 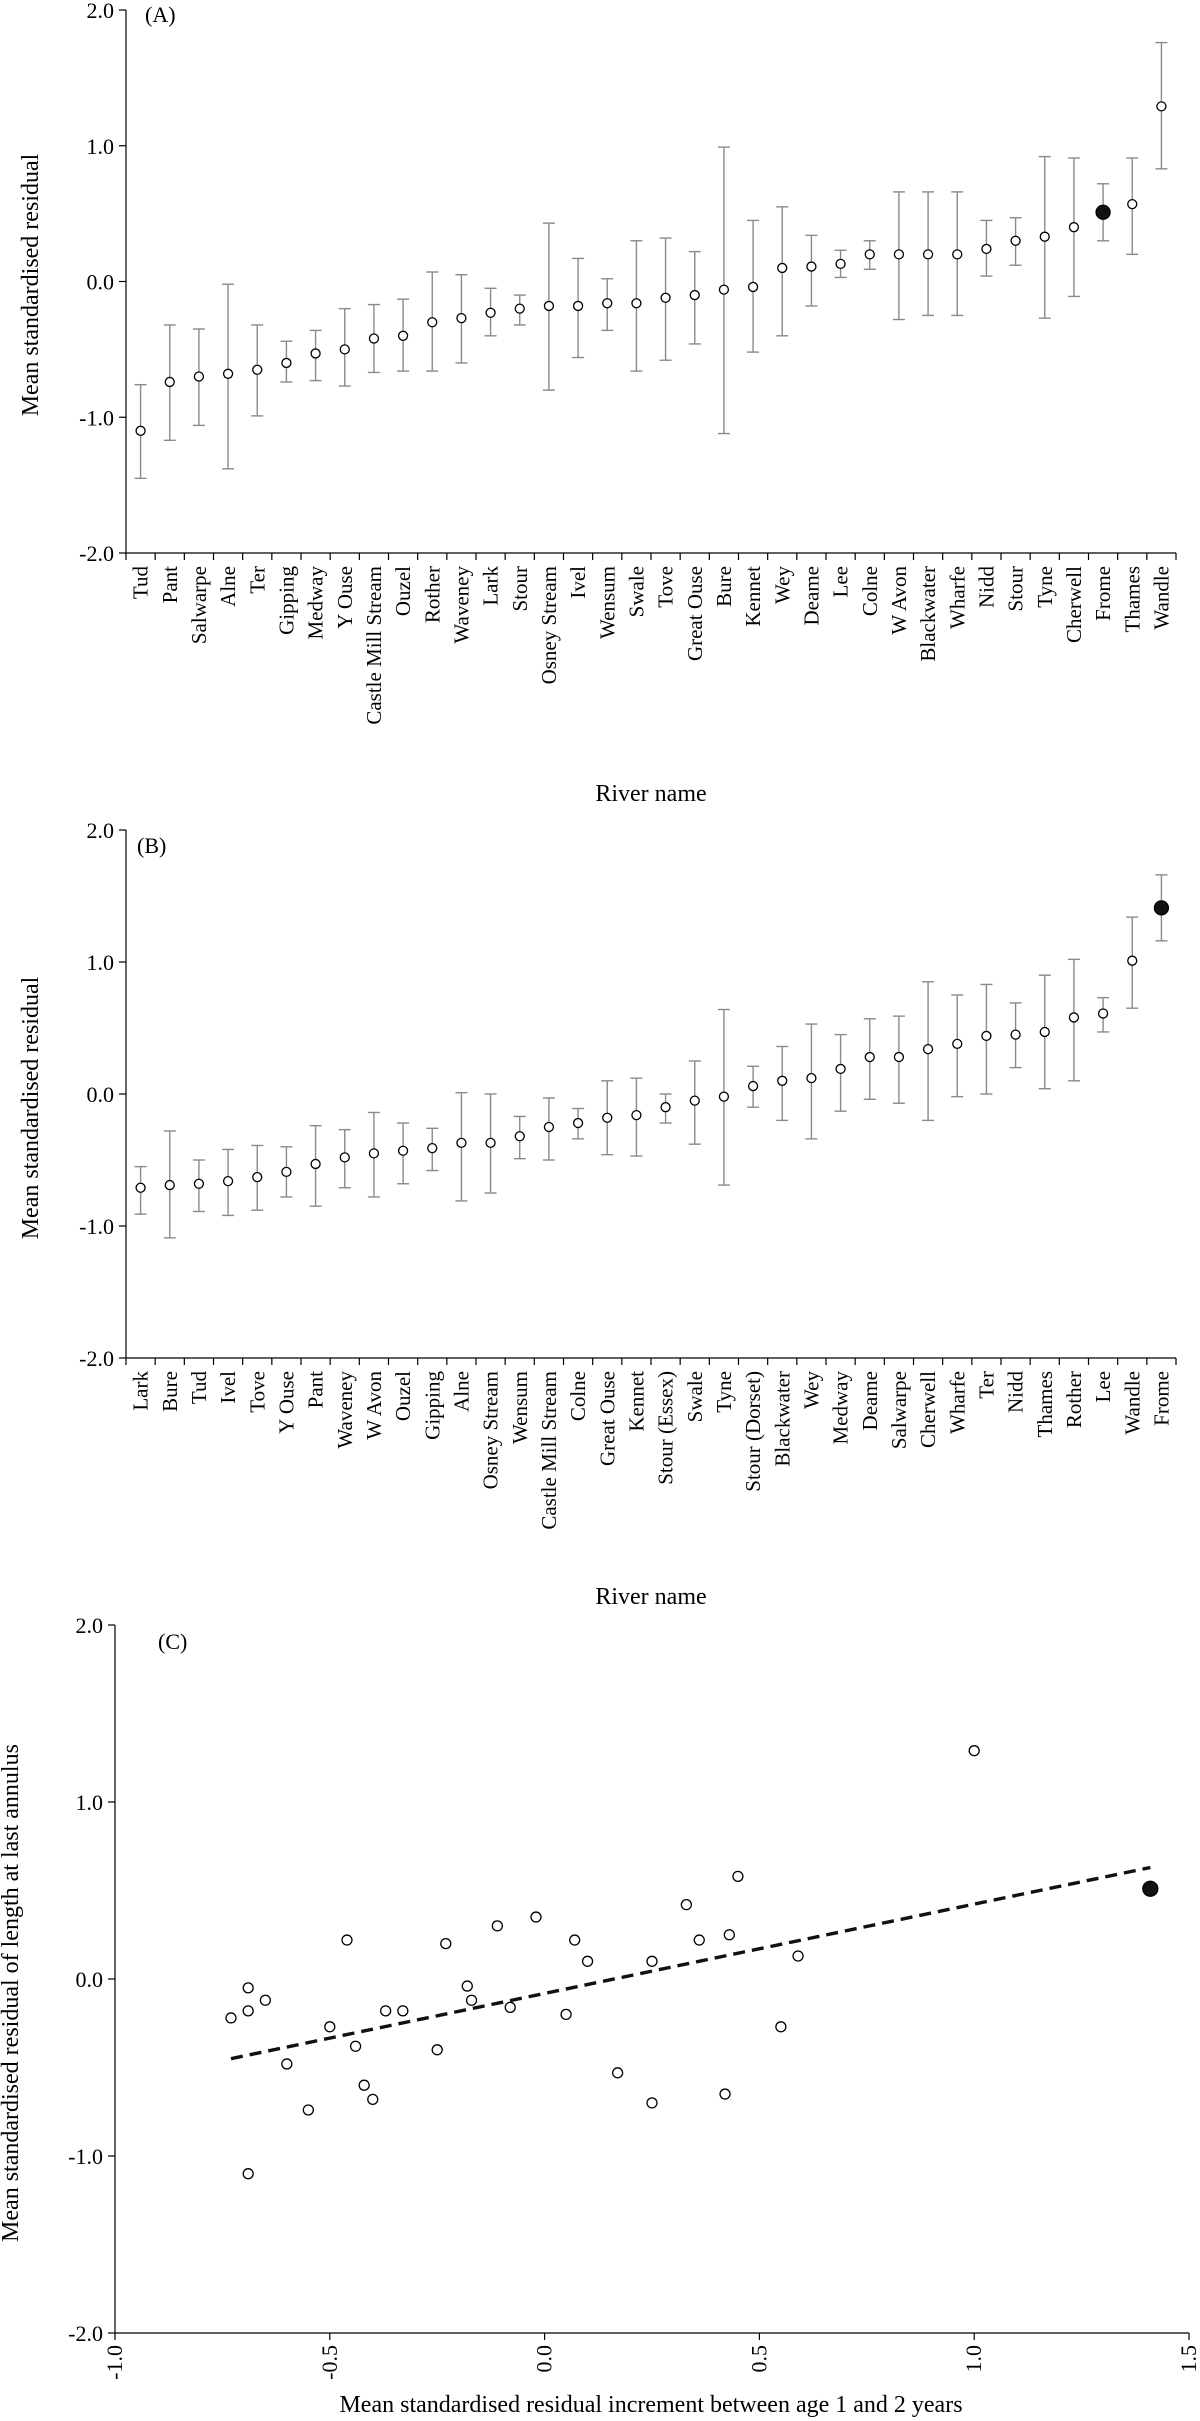 What do you see at coordinates (101, 962) in the screenshot?
I see `panel-b-y-tick-label: 1.0` at bounding box center [101, 962].